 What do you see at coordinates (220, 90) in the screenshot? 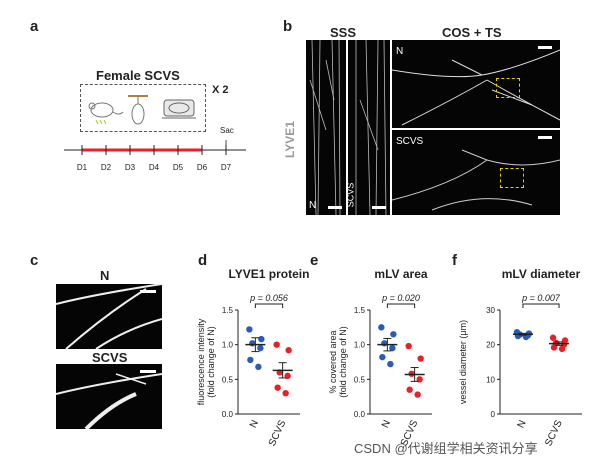
I see `repeat-label: X 2` at bounding box center [220, 90].